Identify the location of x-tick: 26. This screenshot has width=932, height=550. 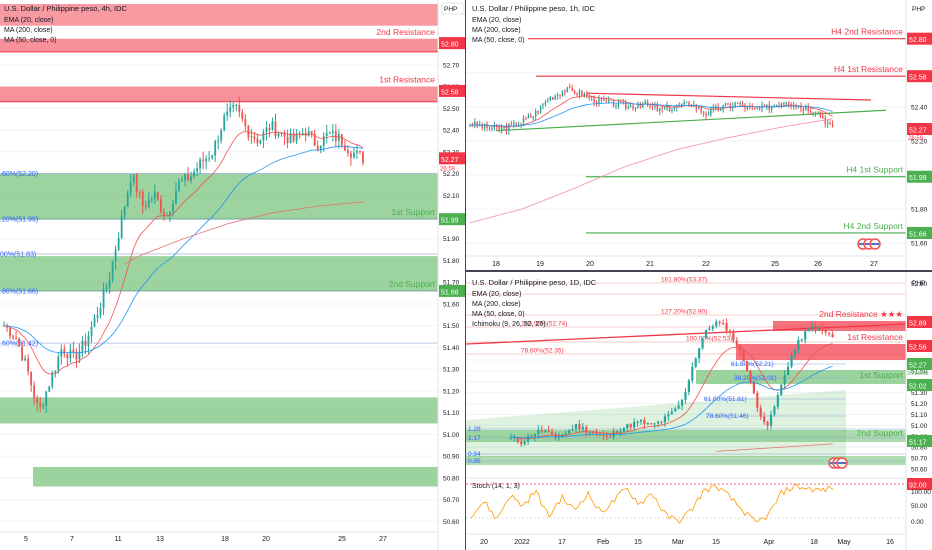
(818, 264).